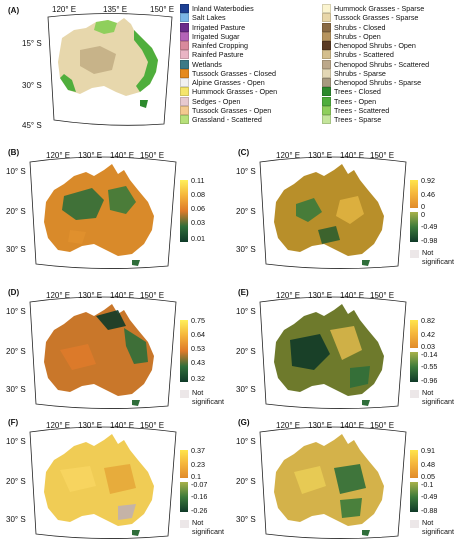 The image size is (461, 550). I want to click on legend-label: Shrubs - Scattered, so click(364, 55).